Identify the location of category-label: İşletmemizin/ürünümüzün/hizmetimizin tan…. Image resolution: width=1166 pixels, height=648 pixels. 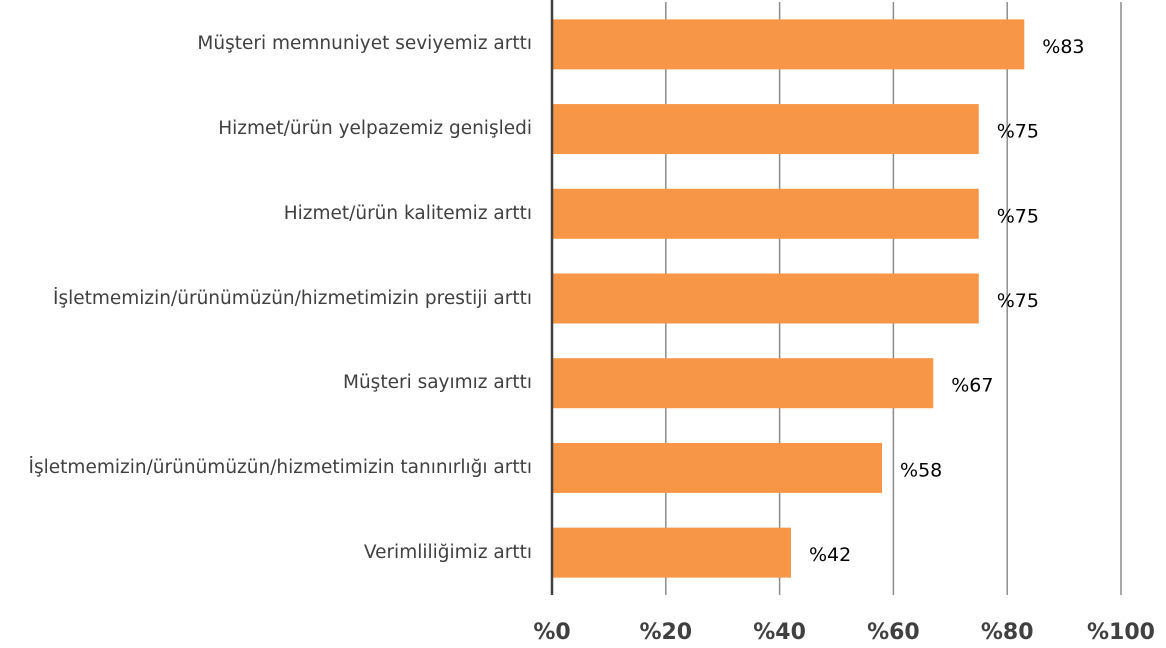
(266, 468).